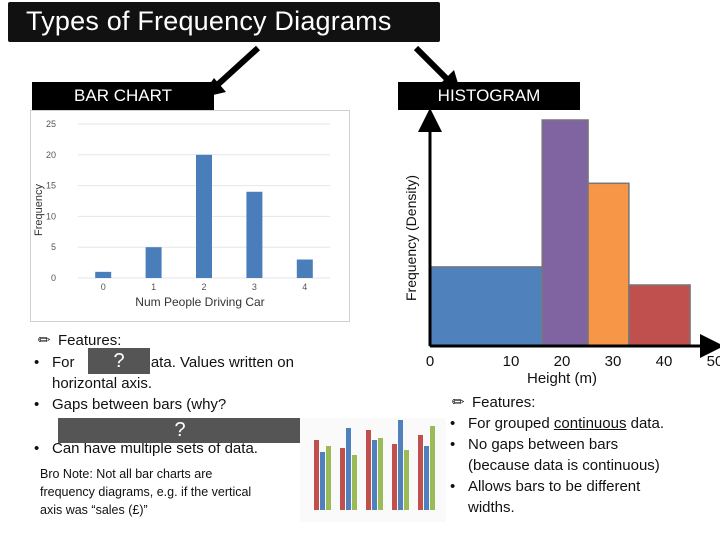 The image size is (720, 540). Describe the element at coordinates (218, 362) in the screenshot. I see `bar-bullet-1-suffix: data. Values written on` at that location.